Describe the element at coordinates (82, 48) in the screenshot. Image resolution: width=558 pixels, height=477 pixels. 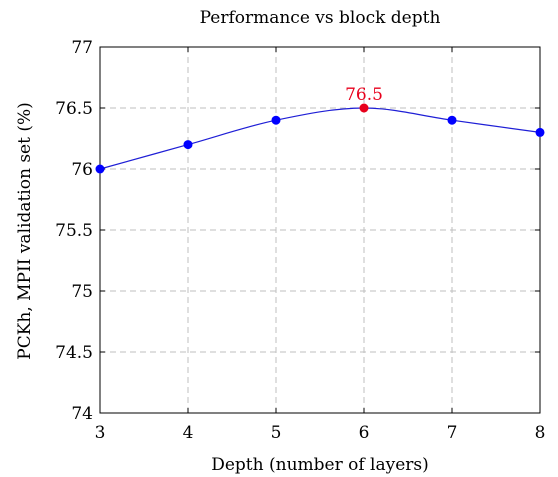
I see `y-tick-label: 77` at that location.